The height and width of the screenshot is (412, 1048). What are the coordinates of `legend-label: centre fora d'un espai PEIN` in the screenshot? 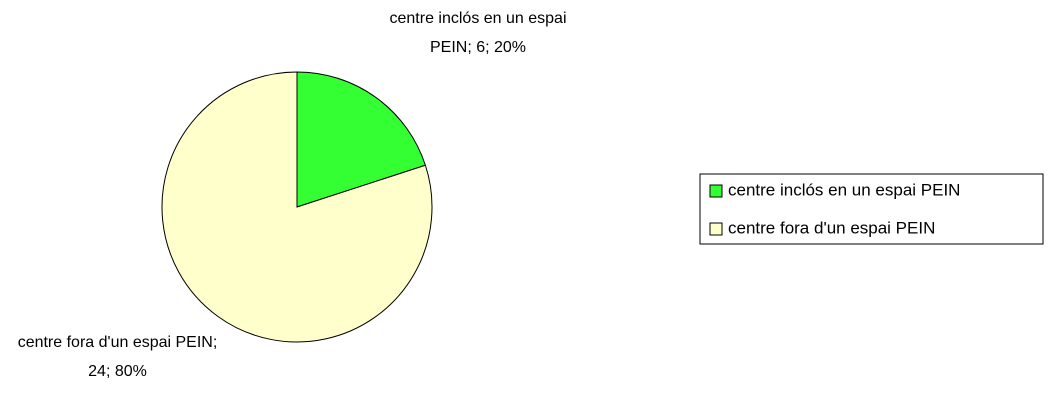 It's located at (831, 227).